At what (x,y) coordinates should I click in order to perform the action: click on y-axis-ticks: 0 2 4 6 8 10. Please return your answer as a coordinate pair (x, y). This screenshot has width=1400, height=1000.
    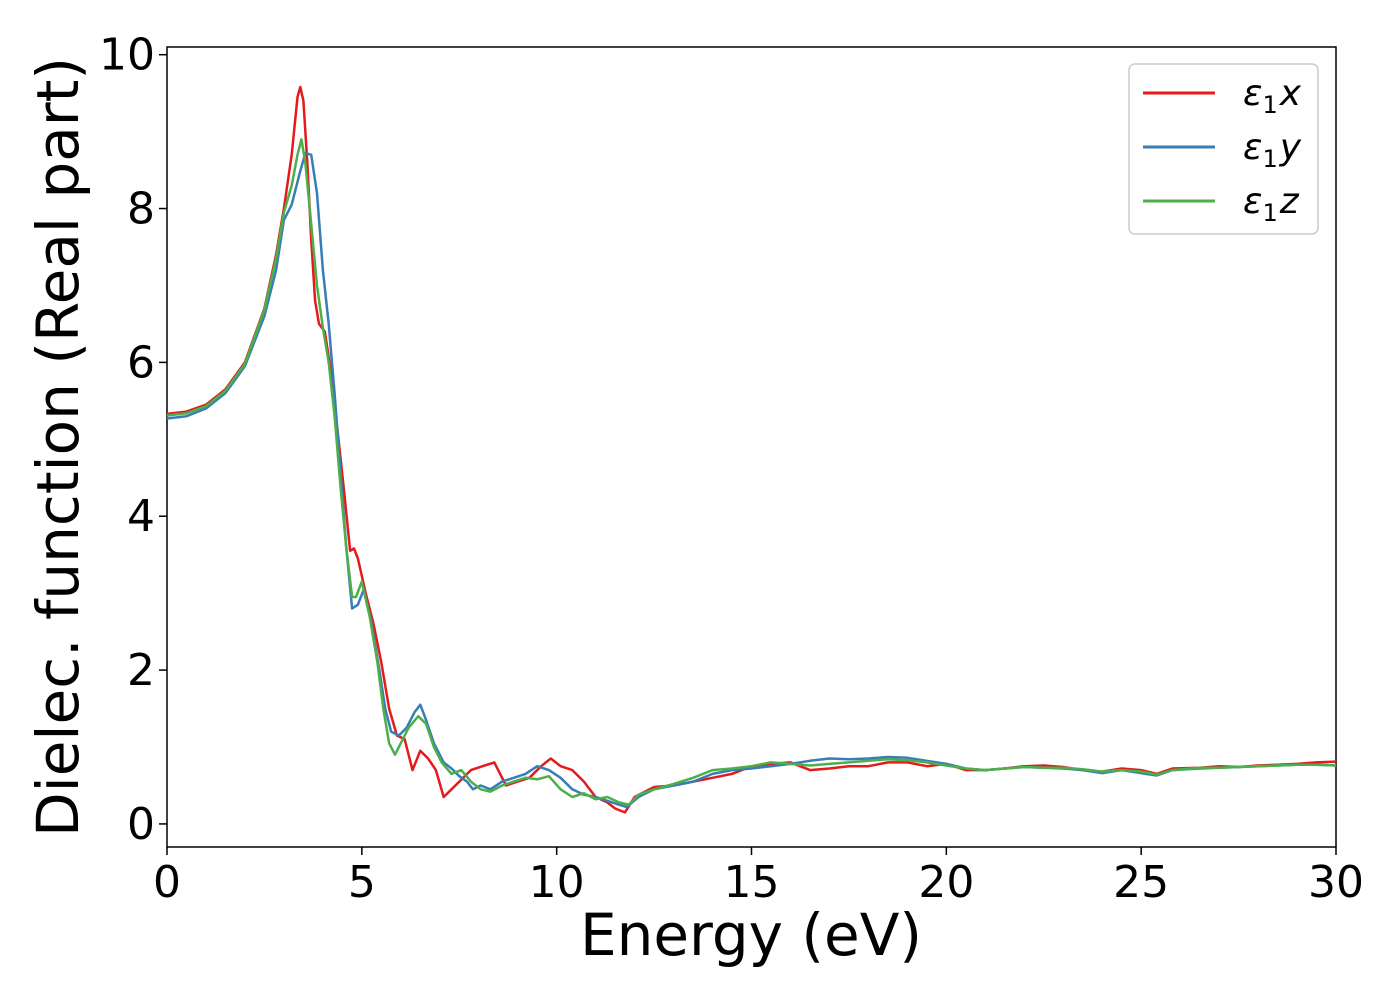
    Looking at the image, I should click on (133, 440).